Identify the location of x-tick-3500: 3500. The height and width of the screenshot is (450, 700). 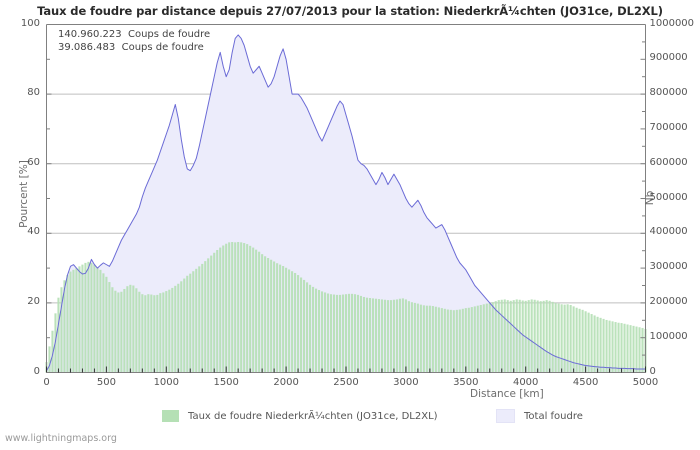
(466, 382).